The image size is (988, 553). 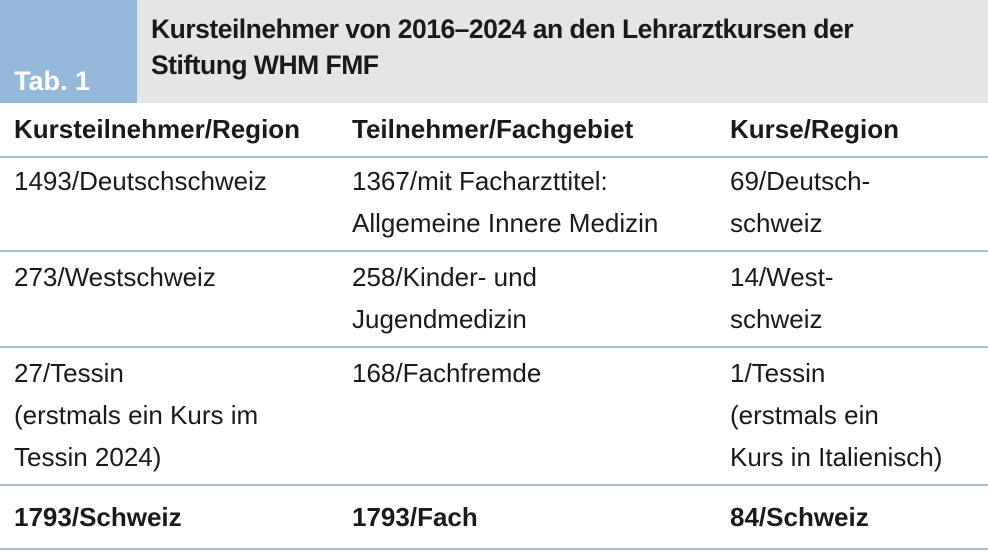 I want to click on cell-text: 69/Deutsch-, so click(x=800, y=181).